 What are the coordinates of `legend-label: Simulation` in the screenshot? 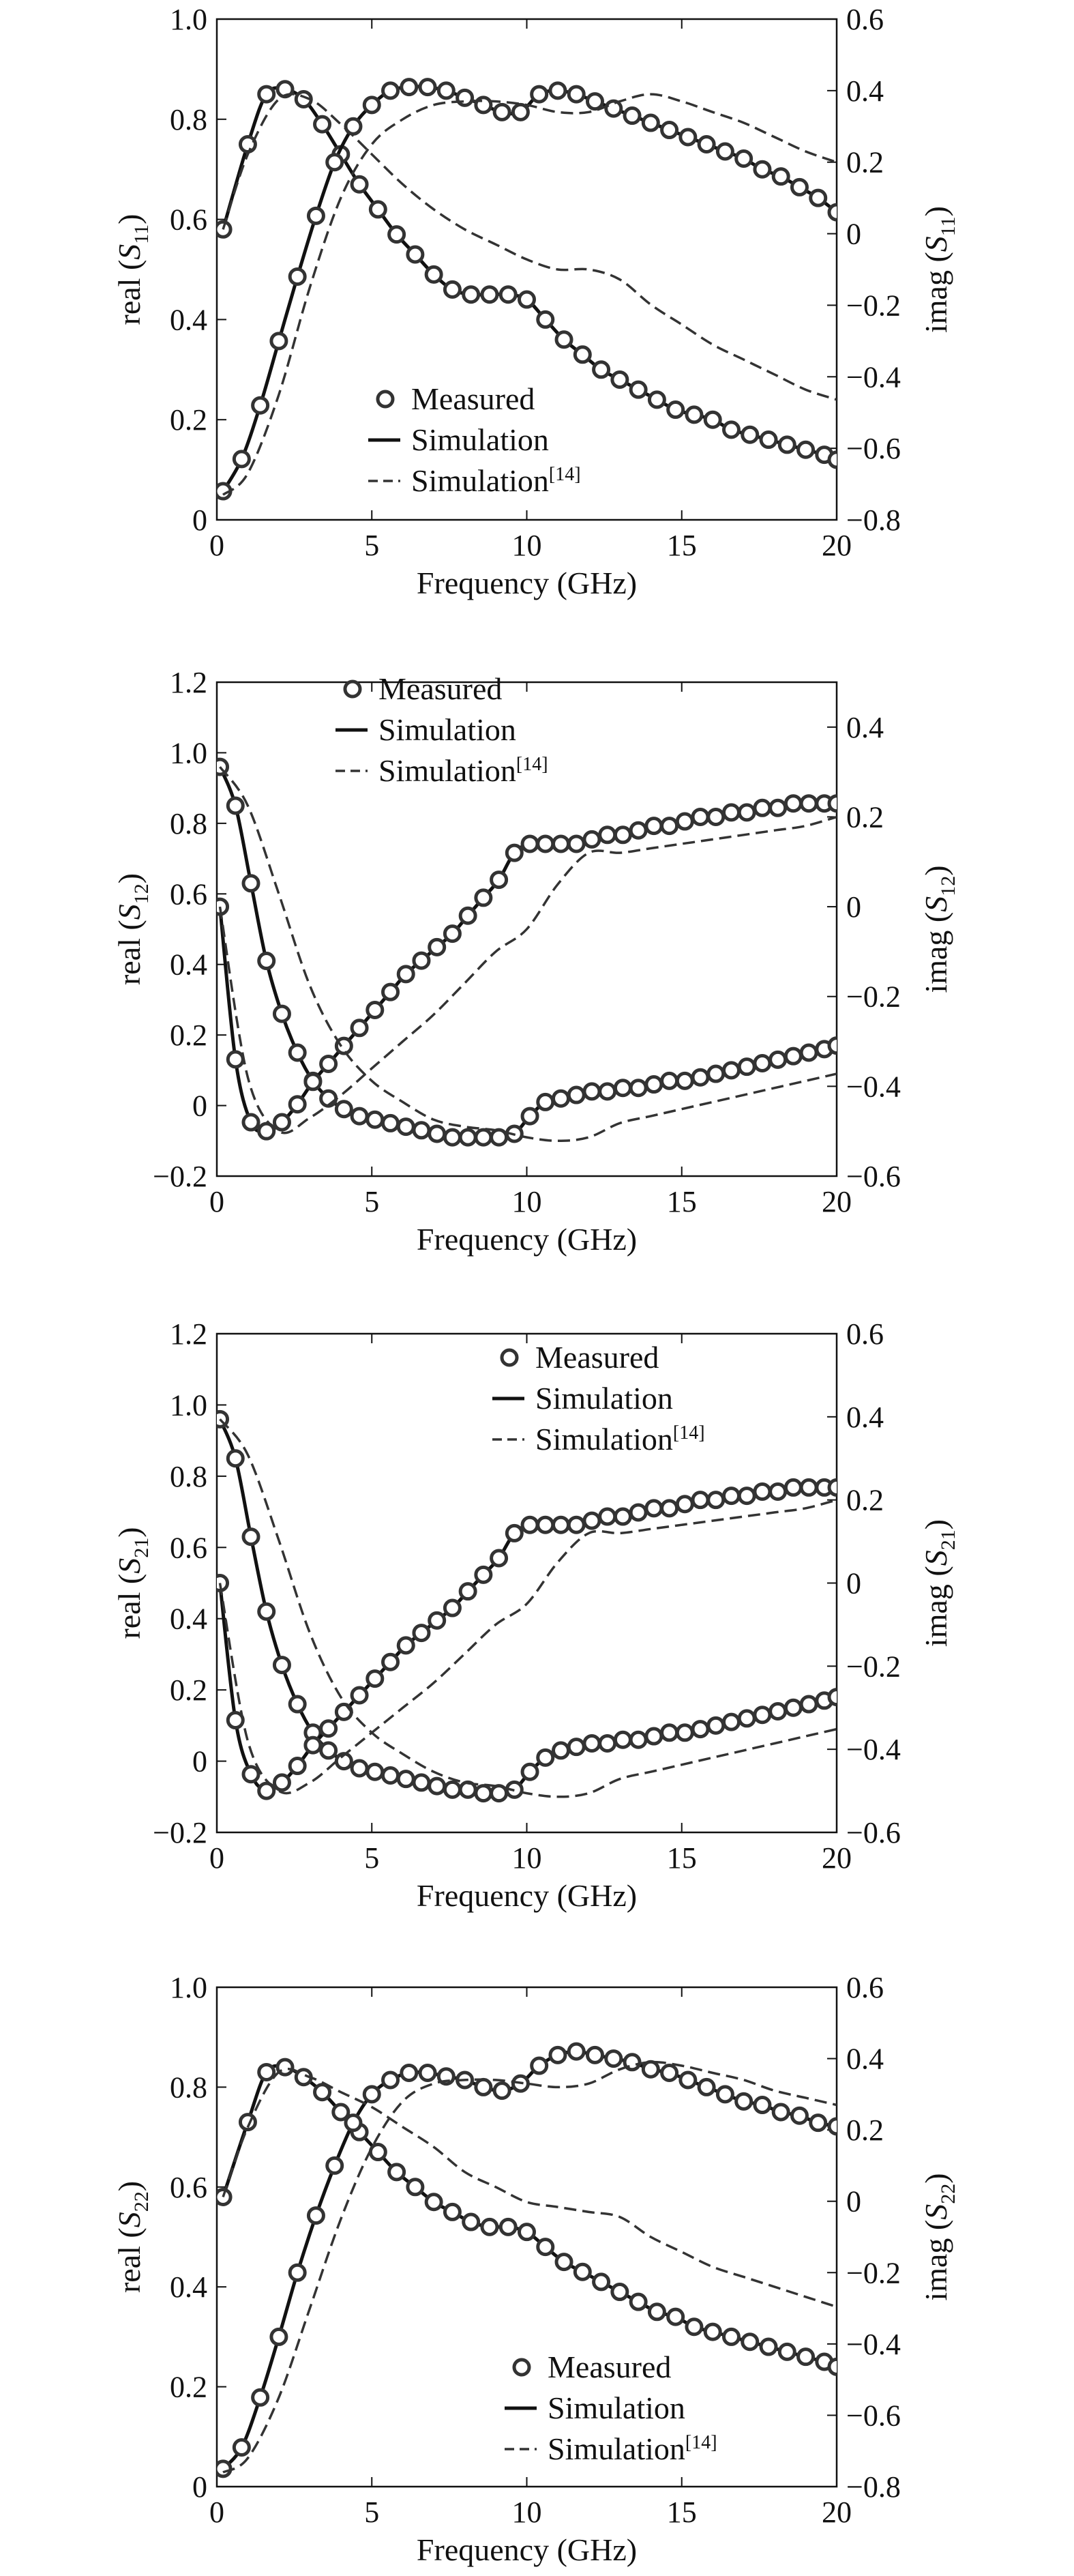 It's located at (604, 1398).